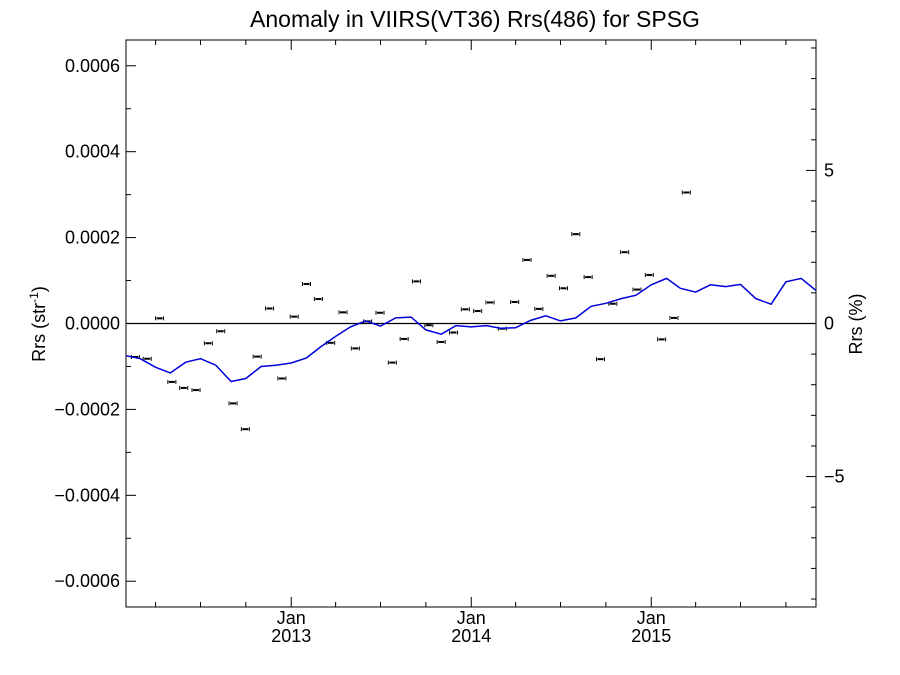  I want to click on y2-tick-label: 0, so click(829, 324).